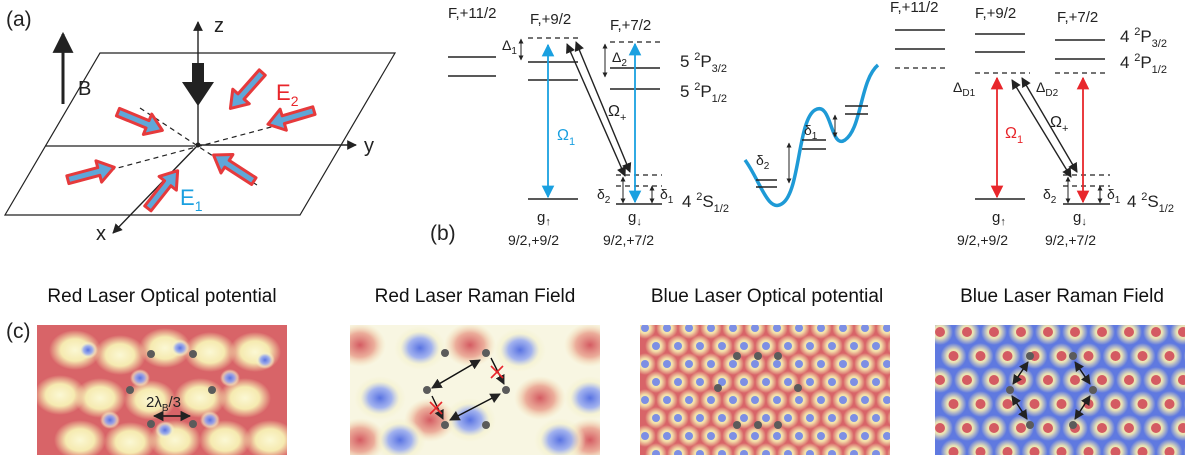 The image size is (1201, 464). What do you see at coordinates (771, 391) in the screenshot?
I see `map-blue-optical` at bounding box center [771, 391].